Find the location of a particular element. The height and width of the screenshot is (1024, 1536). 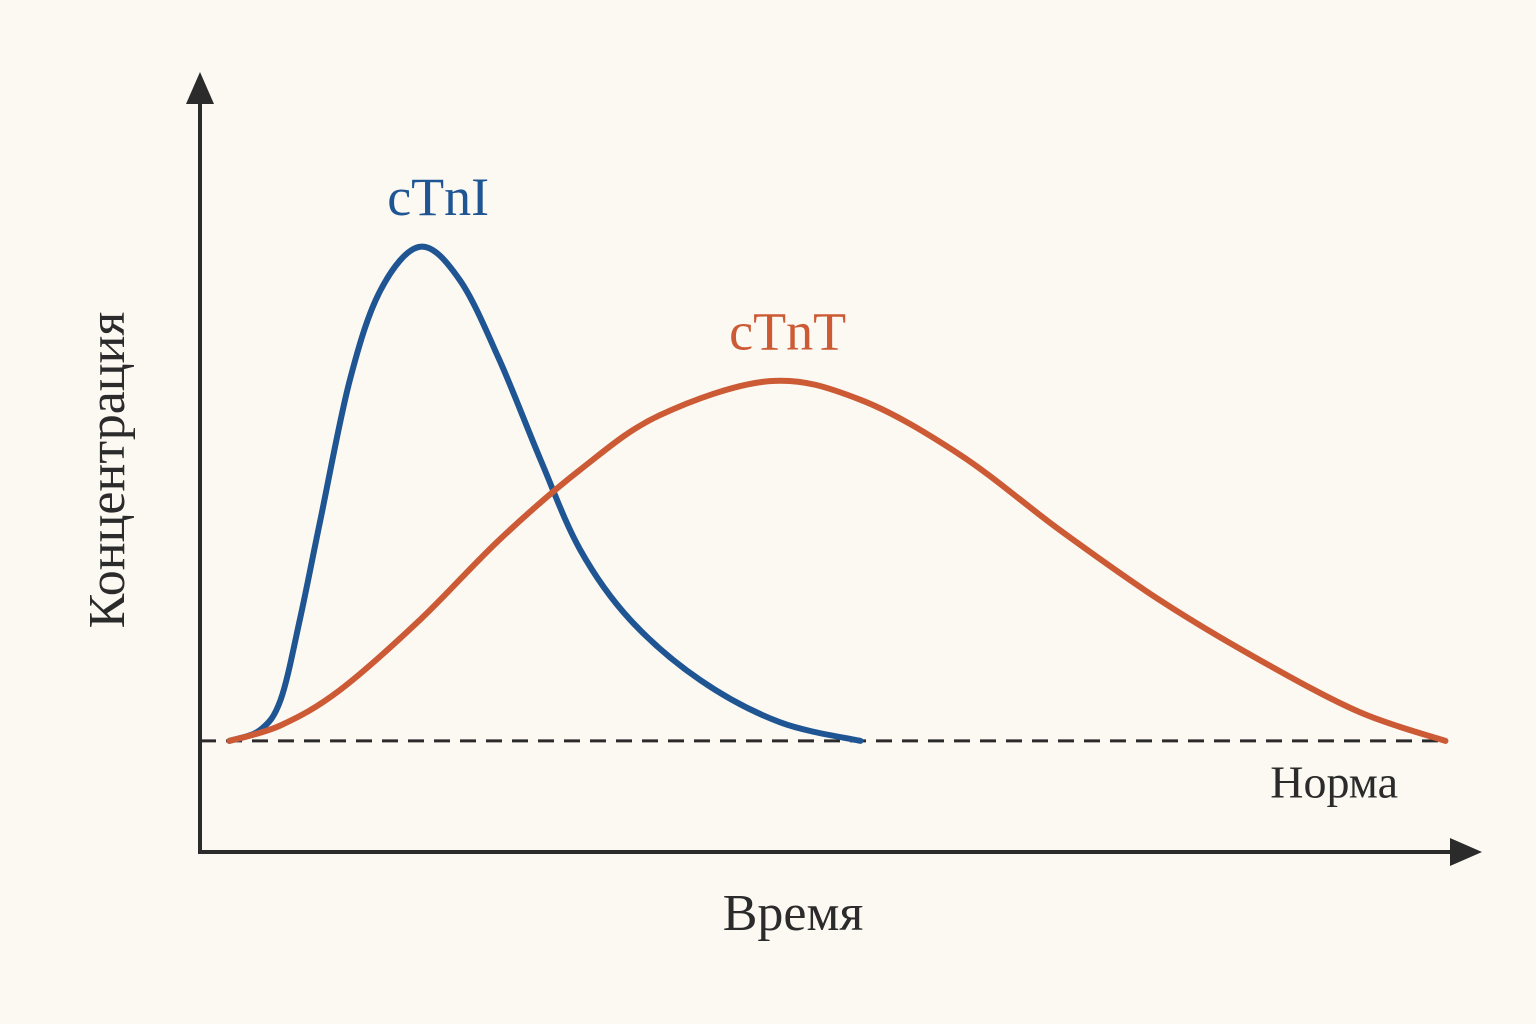

series-label: cTnI is located at coordinates (438, 197).